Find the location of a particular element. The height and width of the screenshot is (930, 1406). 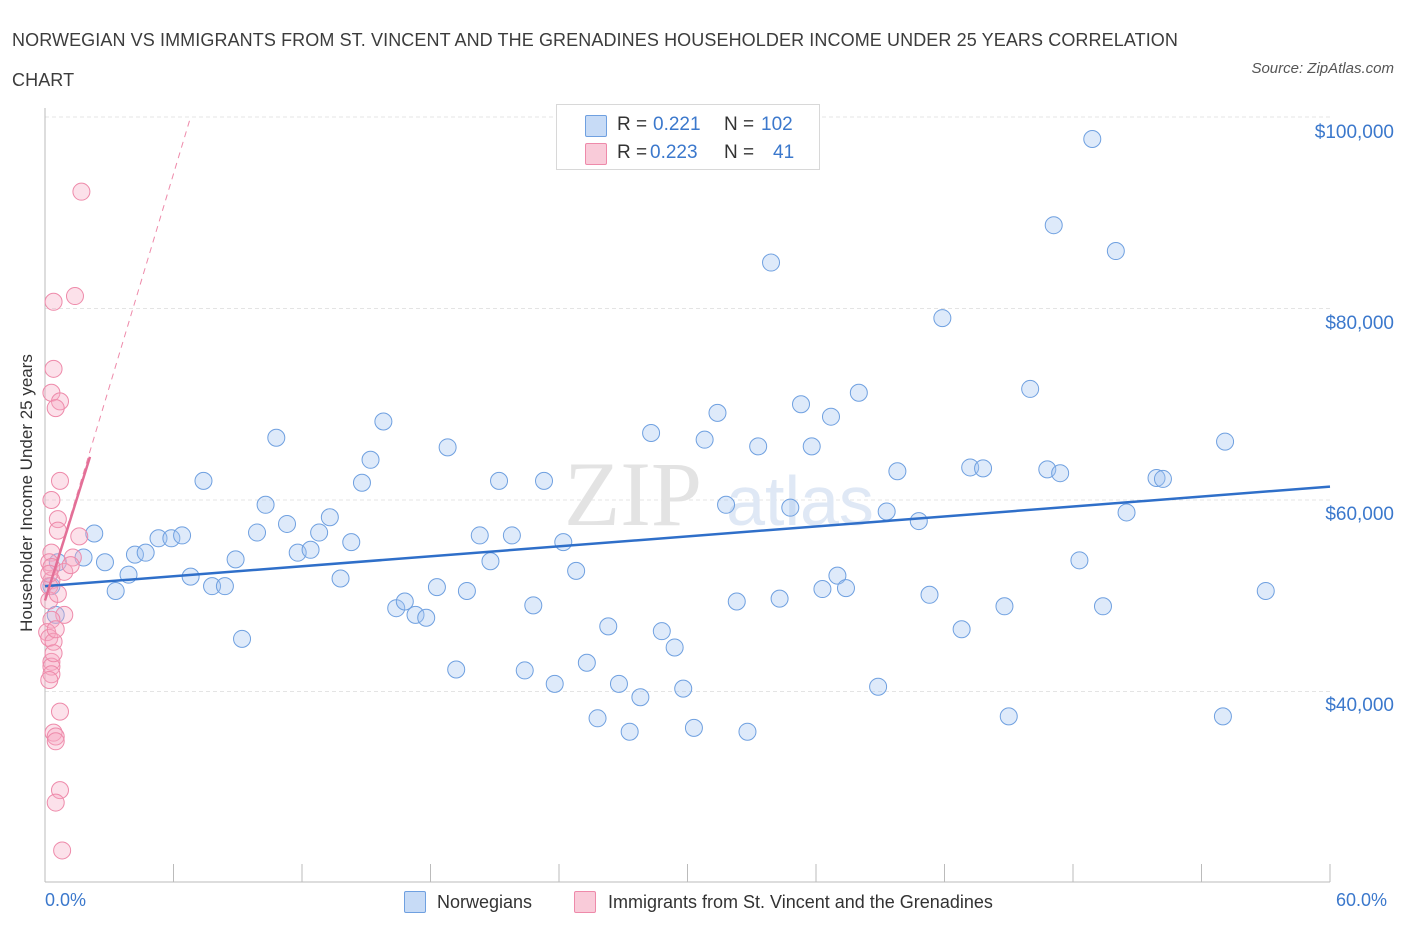

x-tick-max: 60.0% is located at coordinates (1362, 900).